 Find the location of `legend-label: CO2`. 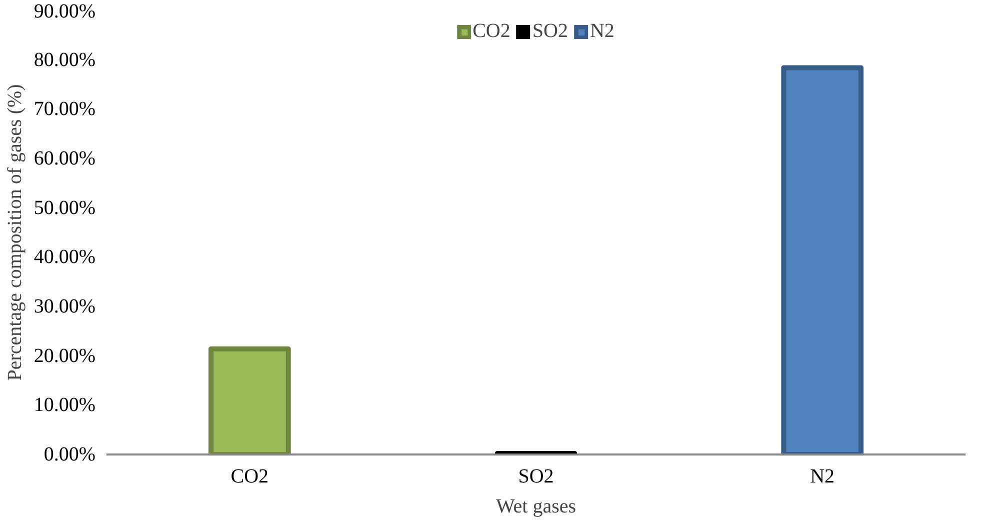

legend-label: CO2 is located at coordinates (491, 31).